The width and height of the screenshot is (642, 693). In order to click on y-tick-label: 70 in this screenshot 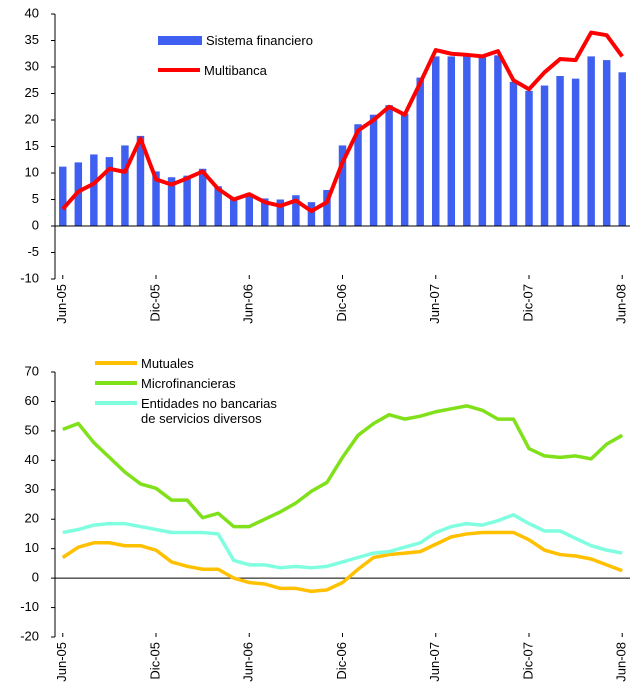, I will do `click(32, 370)`.